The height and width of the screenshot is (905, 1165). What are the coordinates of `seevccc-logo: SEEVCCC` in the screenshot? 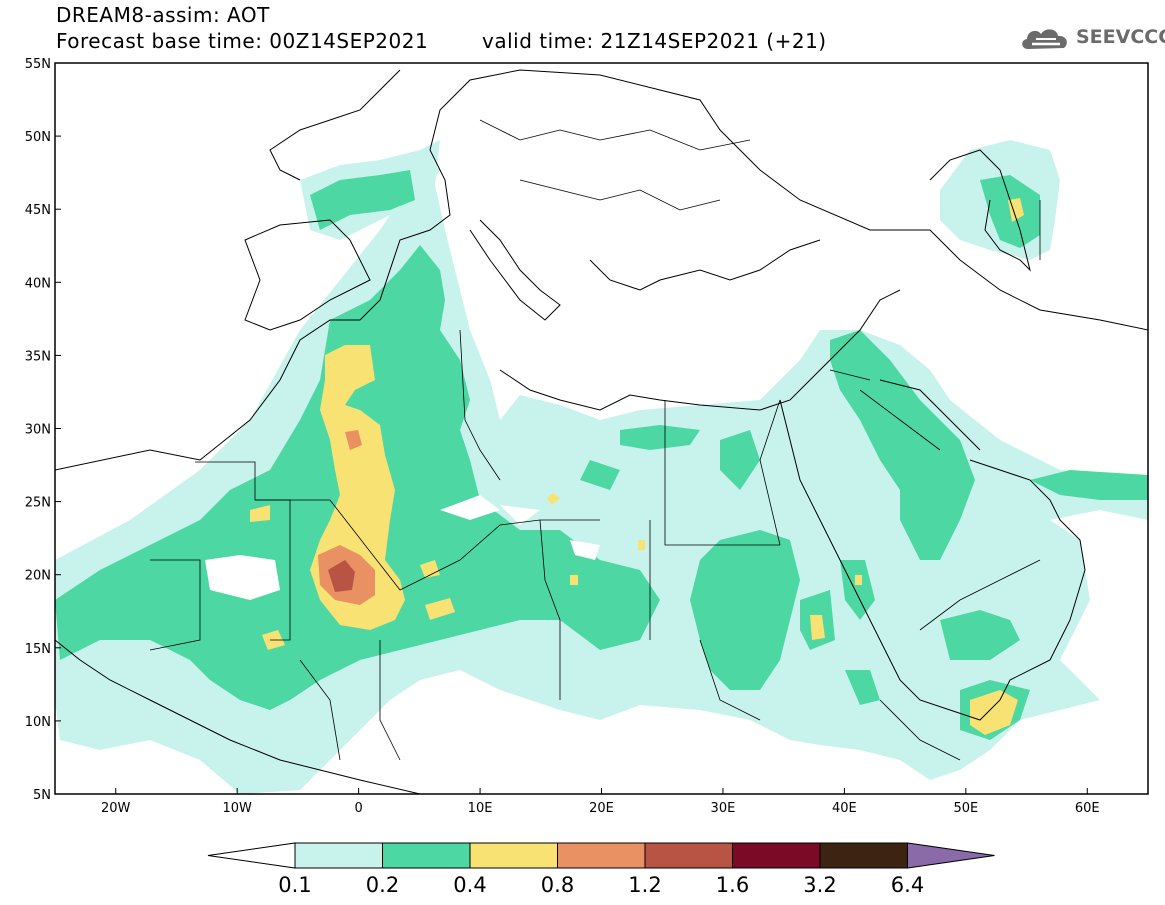 It's located at (1091, 40).